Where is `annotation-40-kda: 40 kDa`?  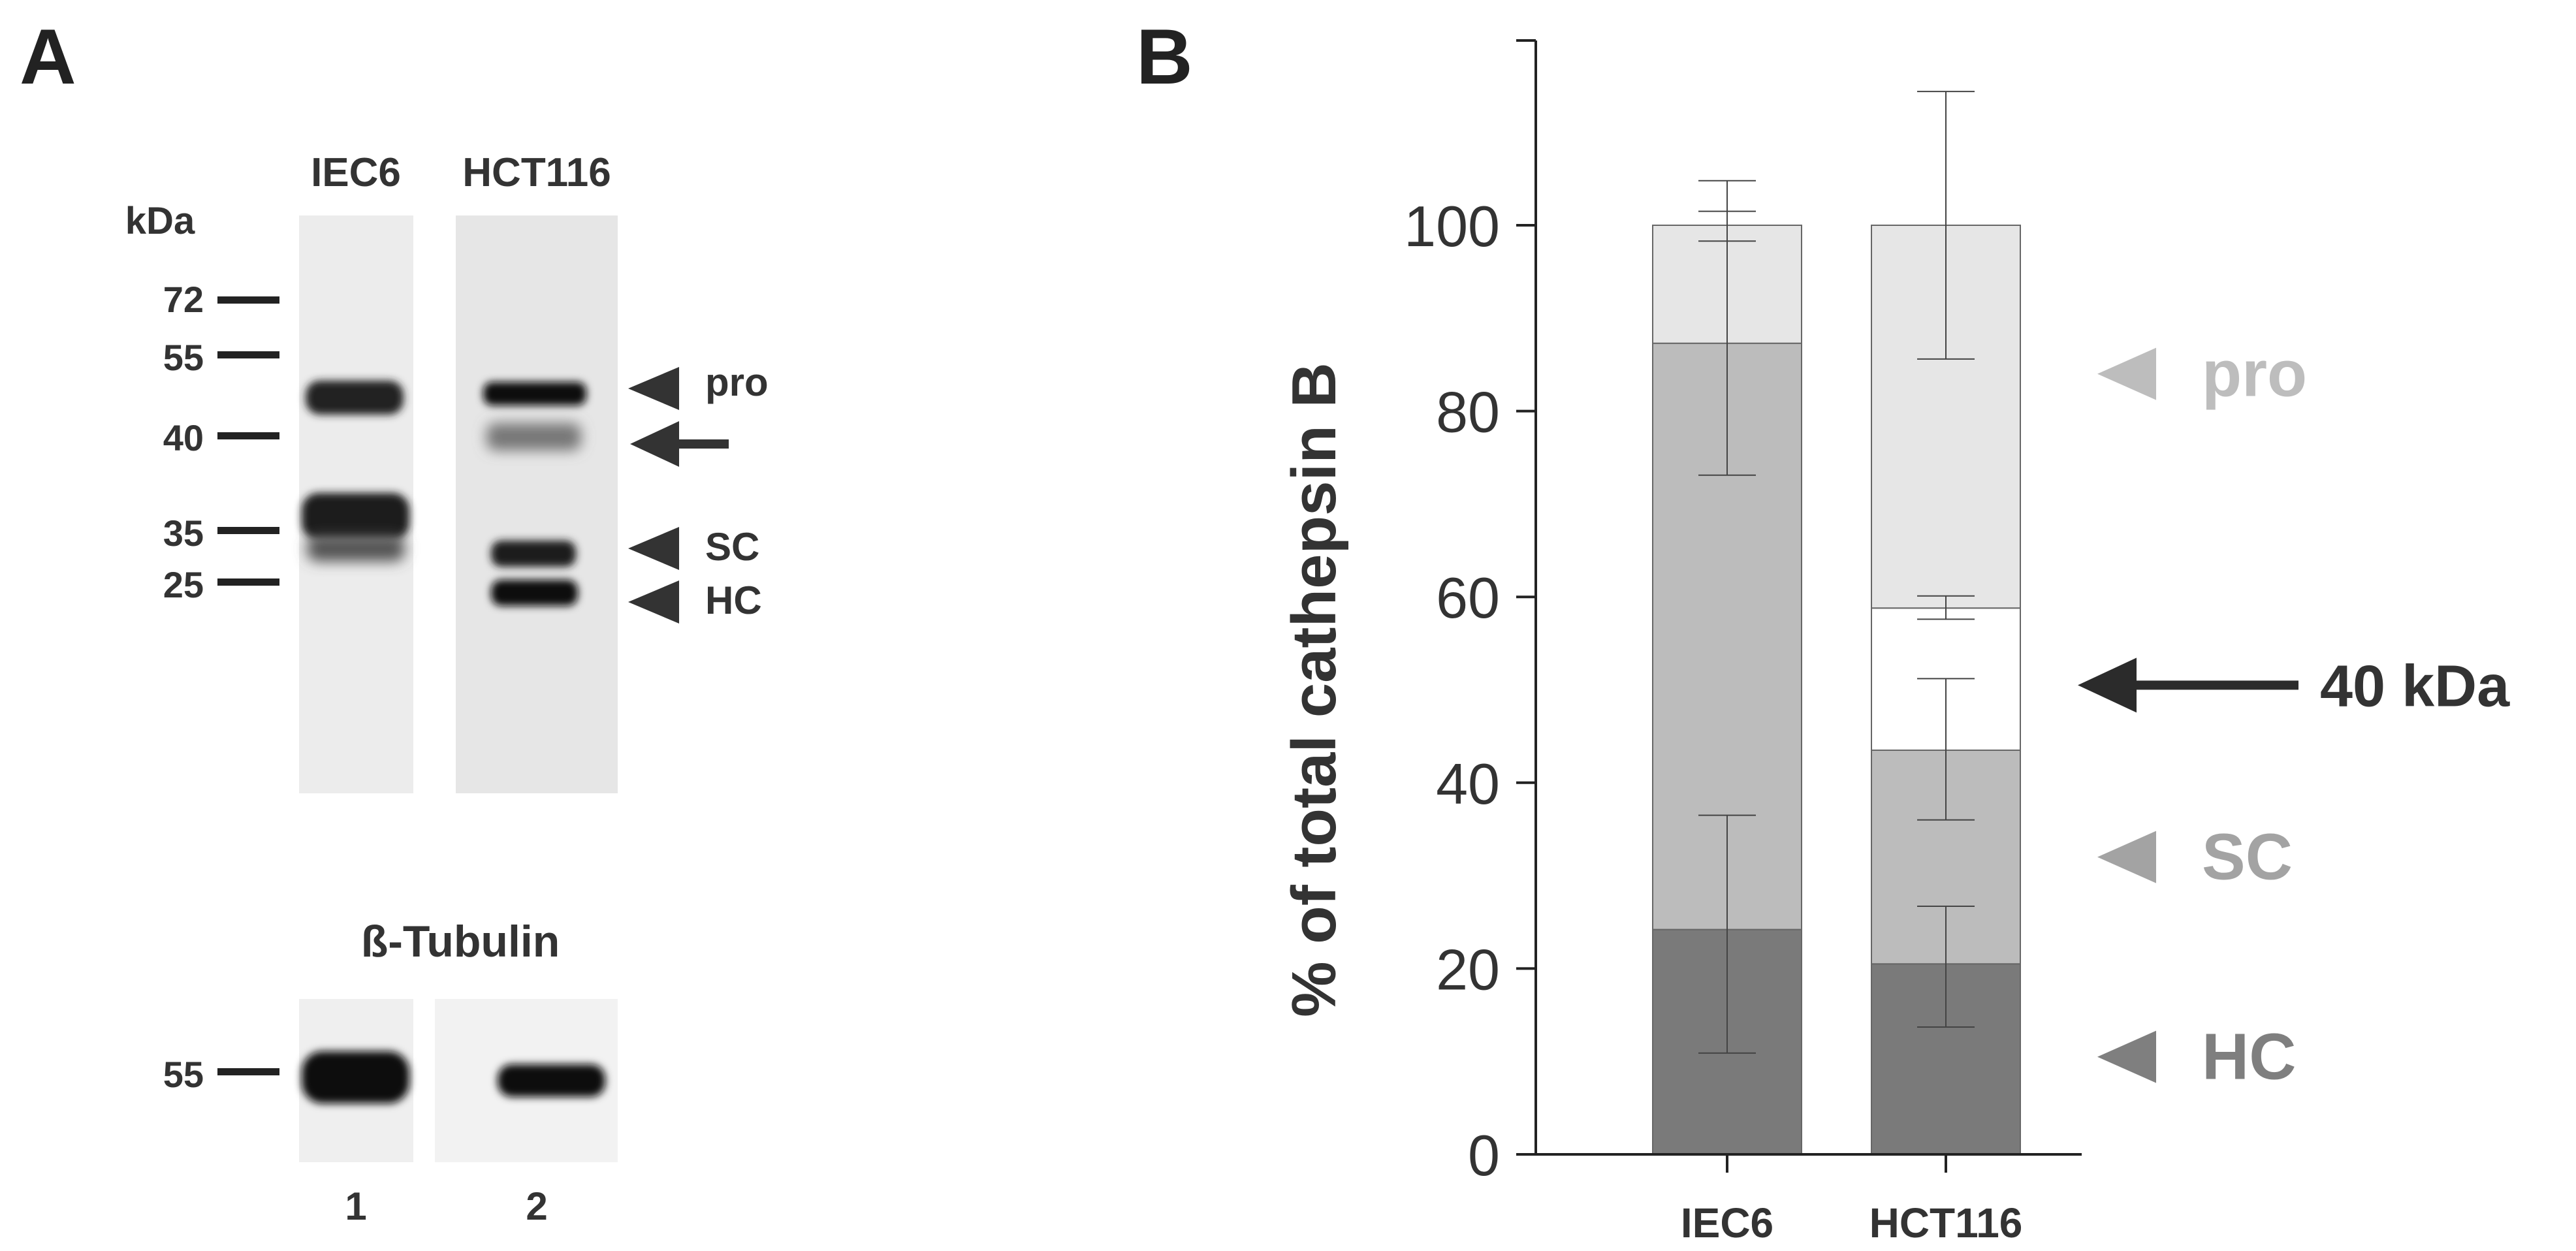
annotation-40-kda: 40 kDa is located at coordinates (2294, 686).